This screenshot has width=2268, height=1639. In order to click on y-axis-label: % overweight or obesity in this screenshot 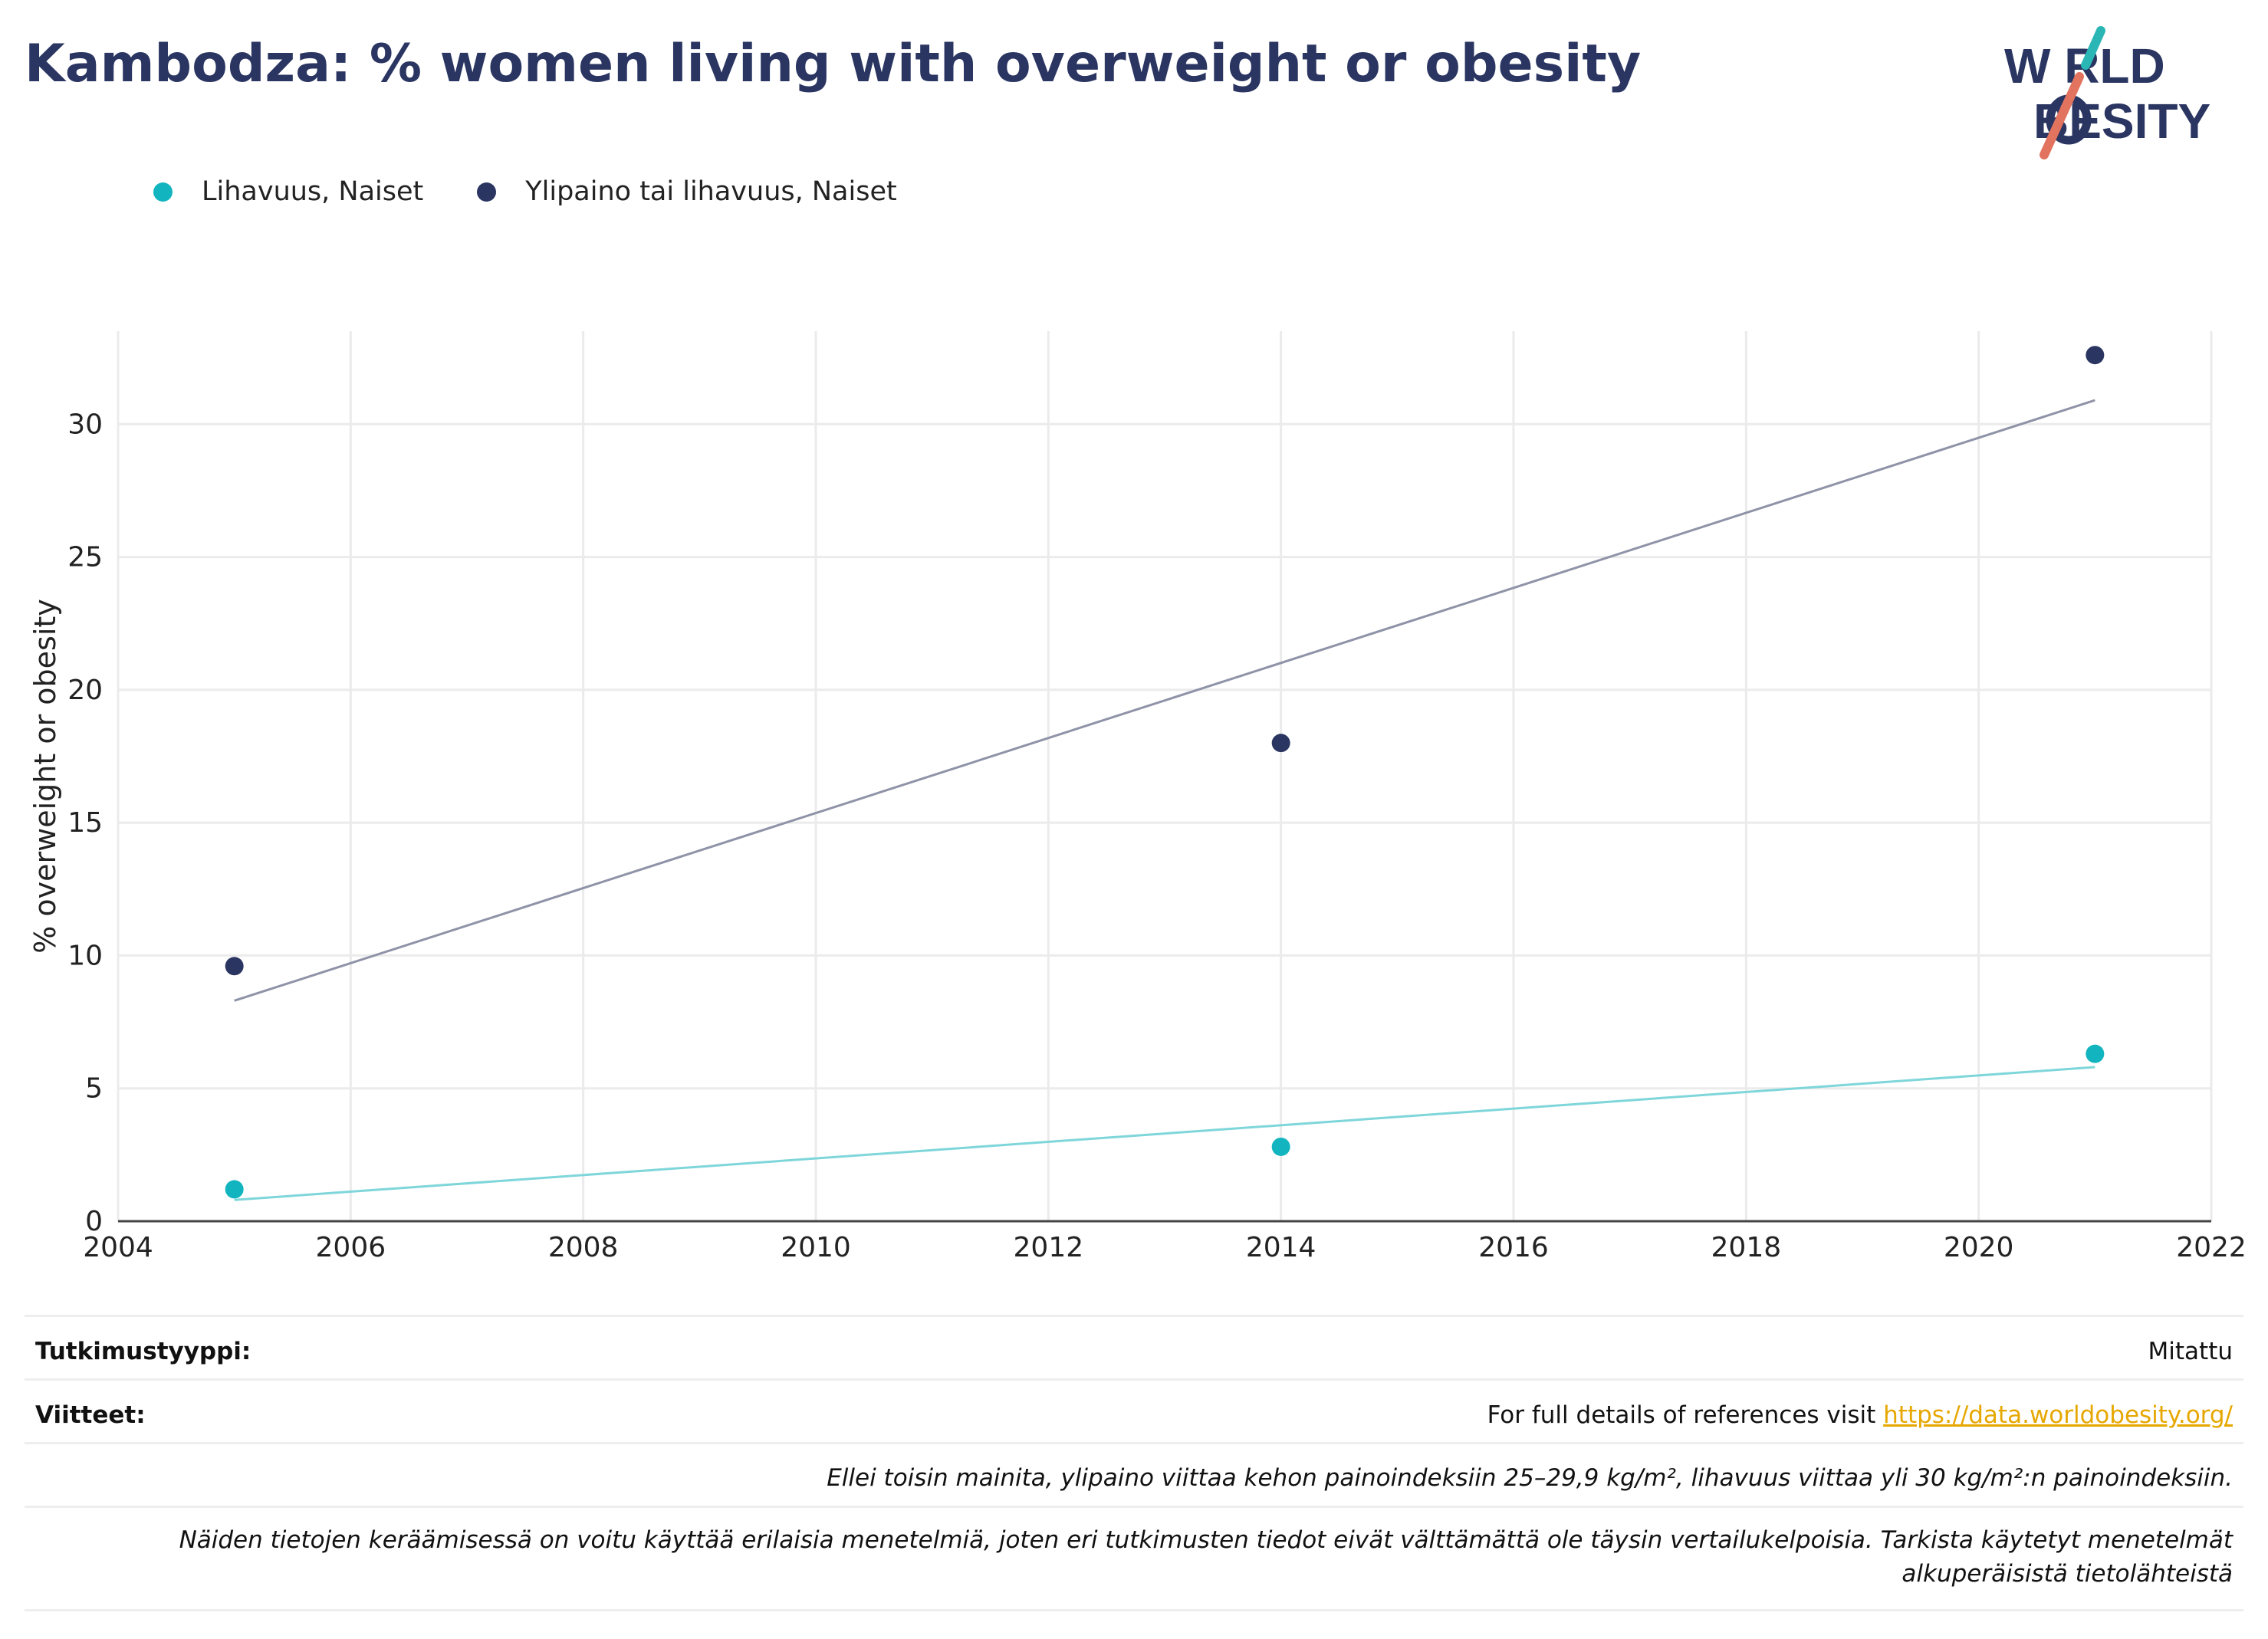, I will do `click(45, 777)`.